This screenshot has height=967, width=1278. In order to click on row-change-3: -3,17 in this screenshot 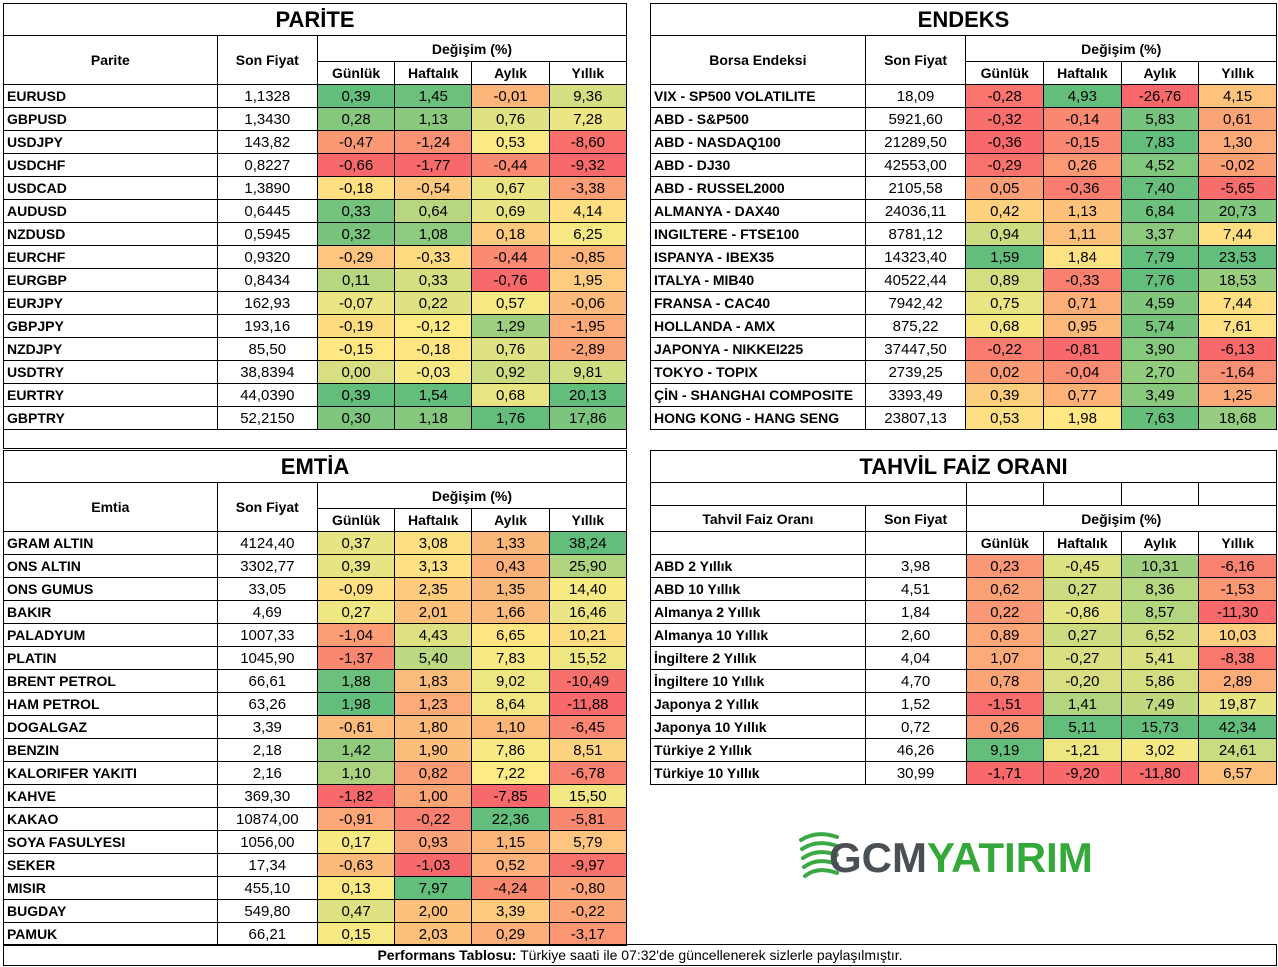, I will do `click(588, 934)`.